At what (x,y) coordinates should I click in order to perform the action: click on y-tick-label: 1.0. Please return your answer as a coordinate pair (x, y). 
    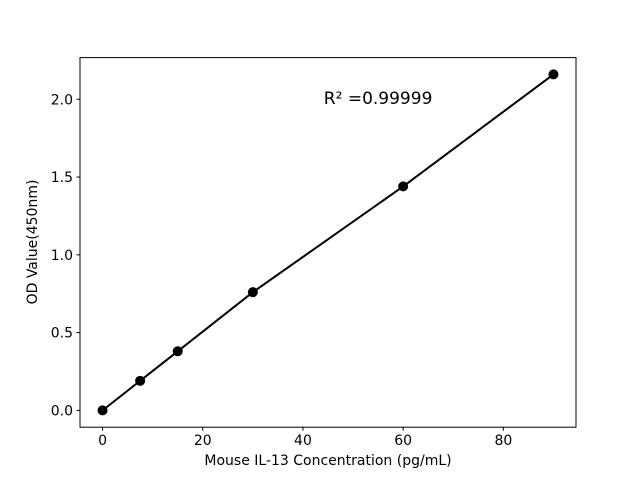
    Looking at the image, I should click on (62, 256).